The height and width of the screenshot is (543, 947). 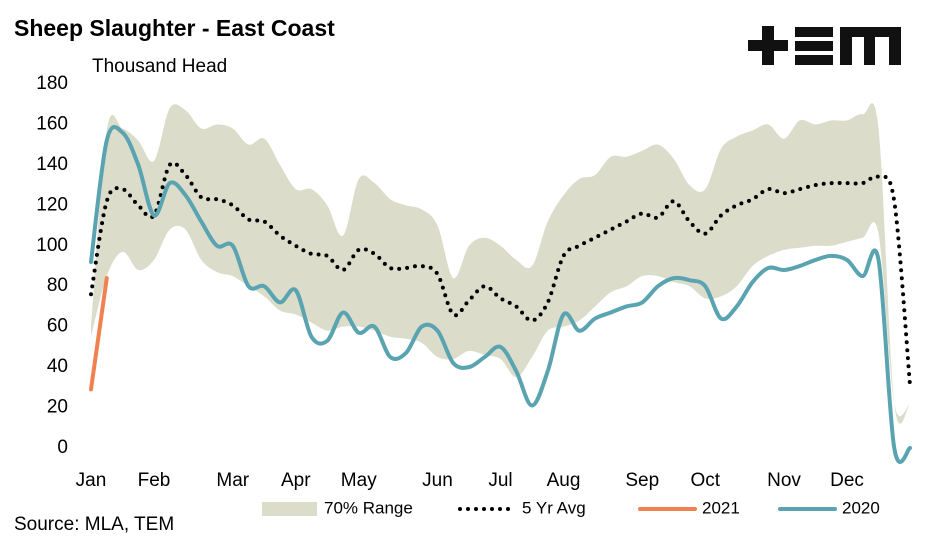 I want to click on y-tick-label: 120, so click(x=52, y=204).